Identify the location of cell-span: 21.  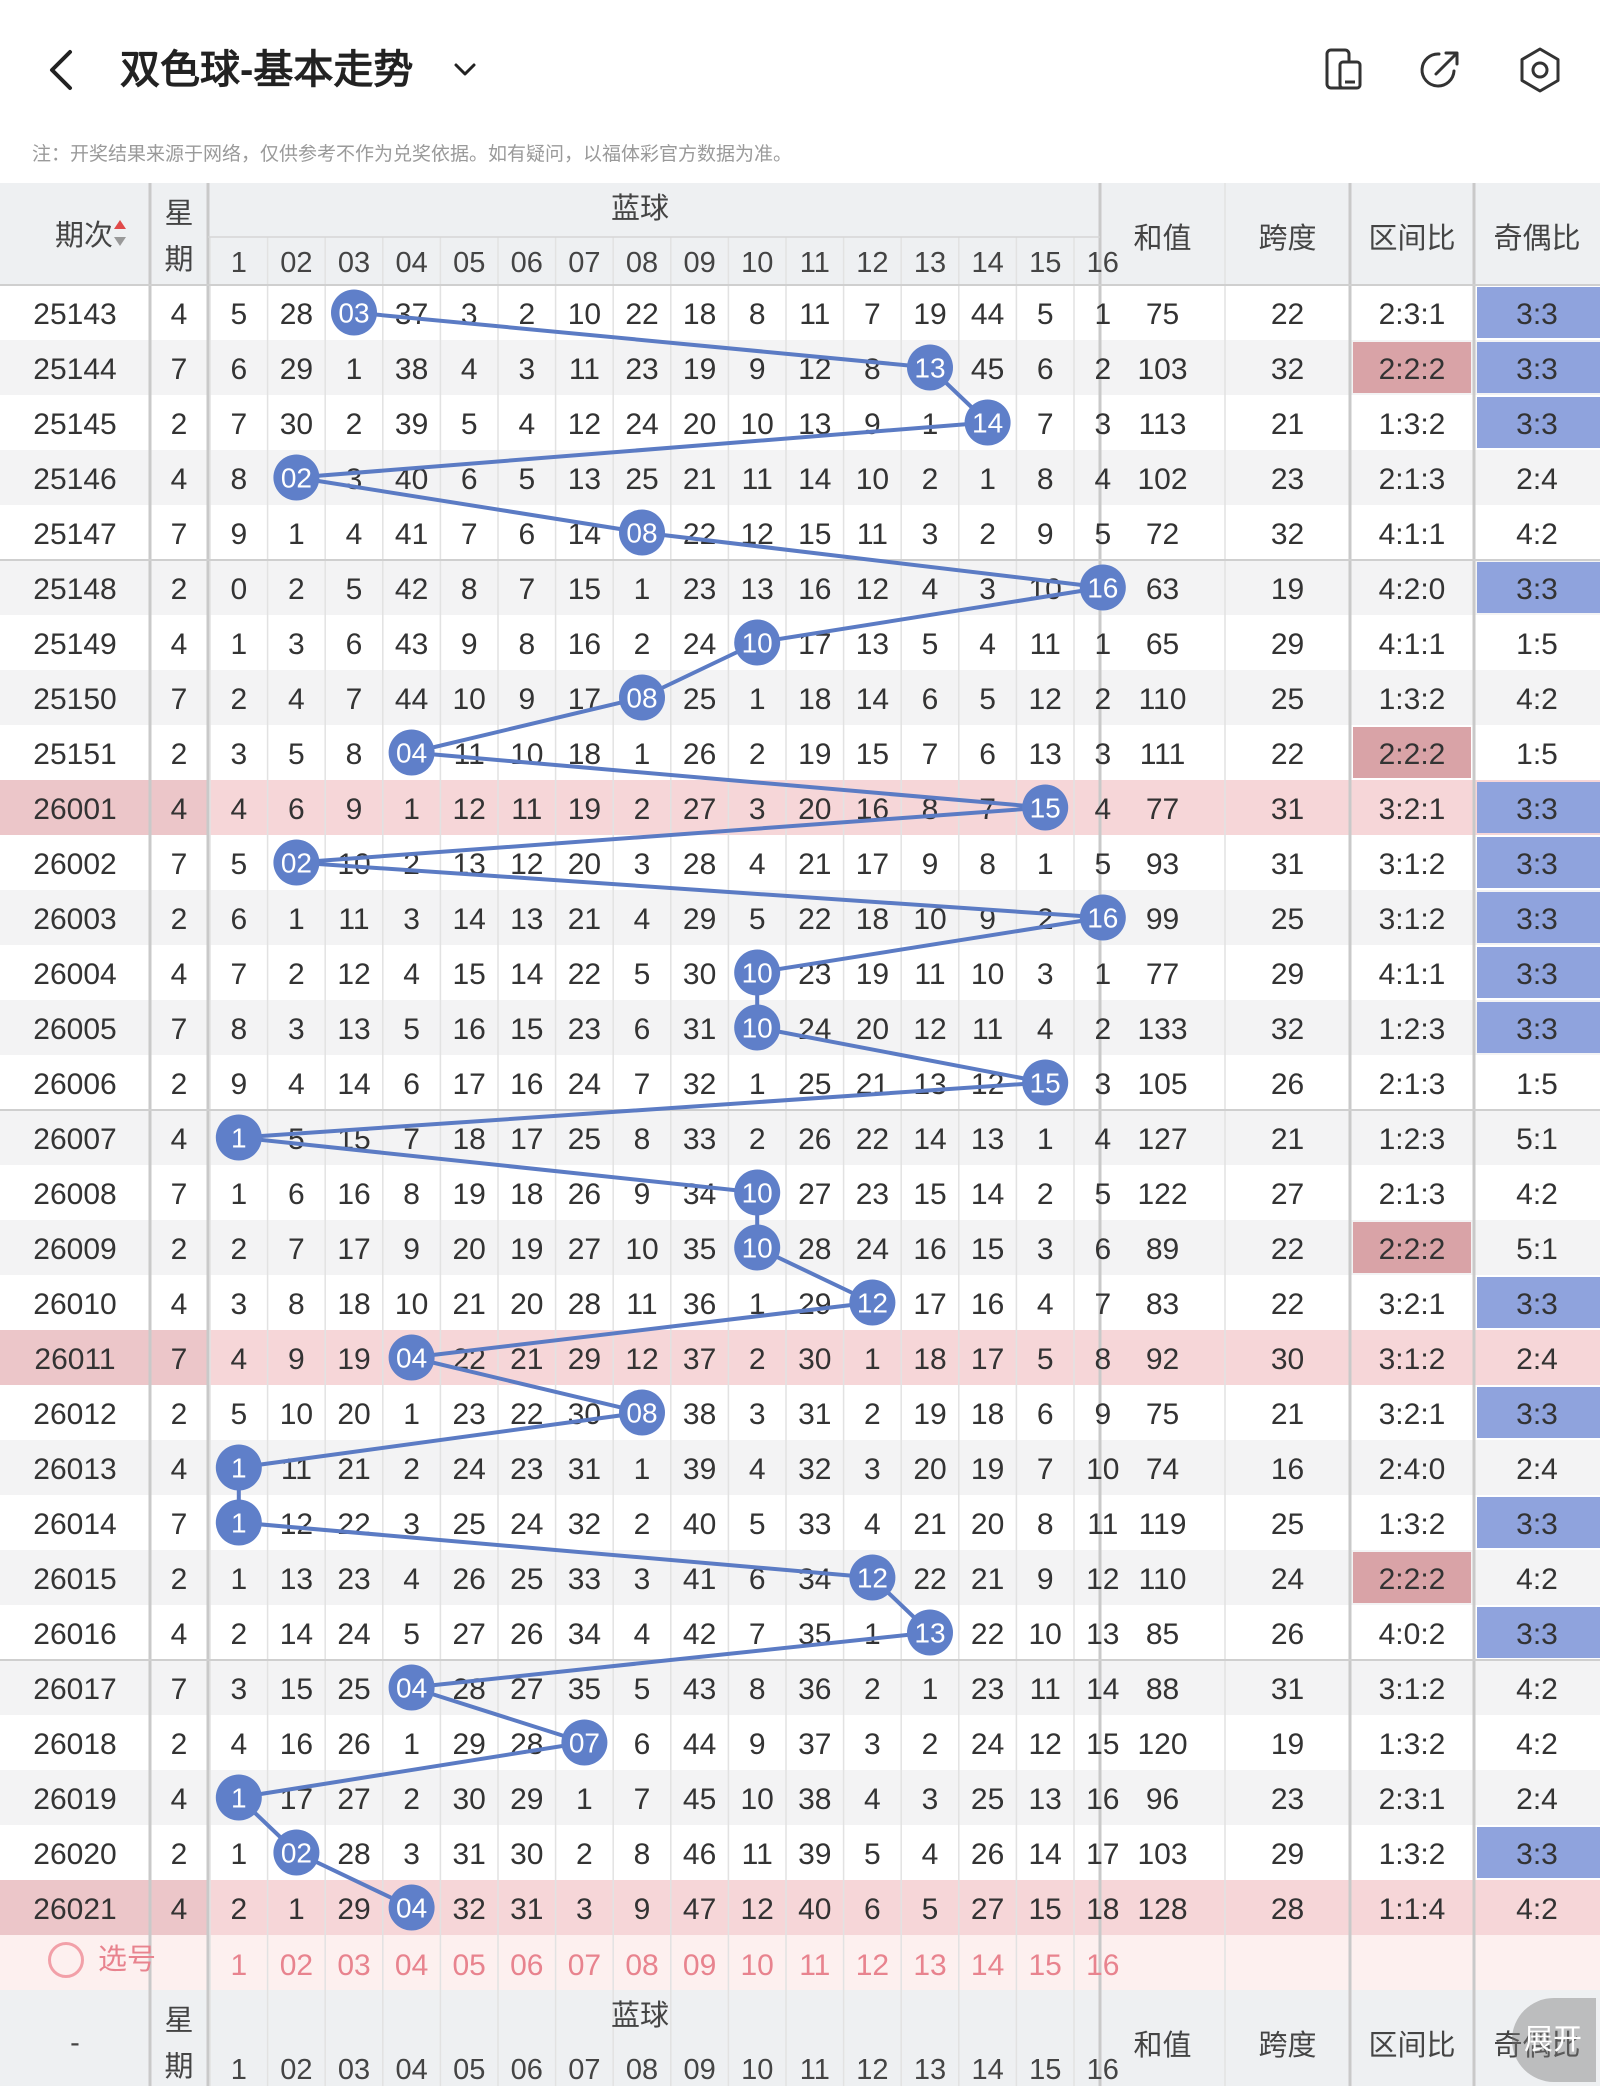
(1287, 1414).